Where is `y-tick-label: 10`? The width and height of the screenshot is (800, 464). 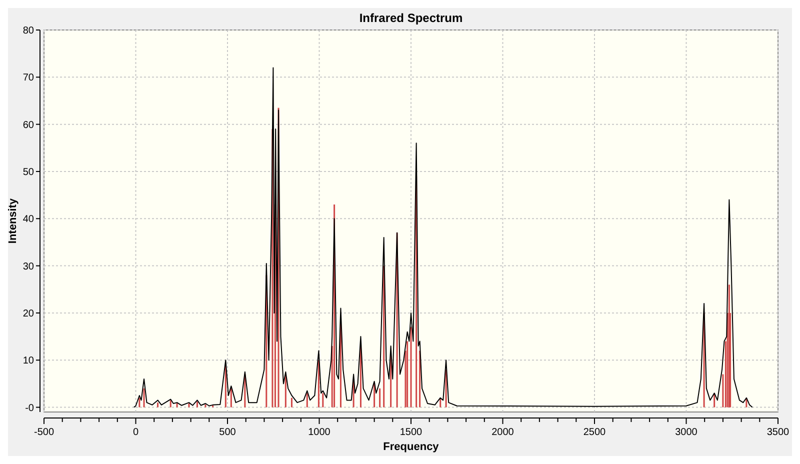 y-tick-label: 10 is located at coordinates (28, 361).